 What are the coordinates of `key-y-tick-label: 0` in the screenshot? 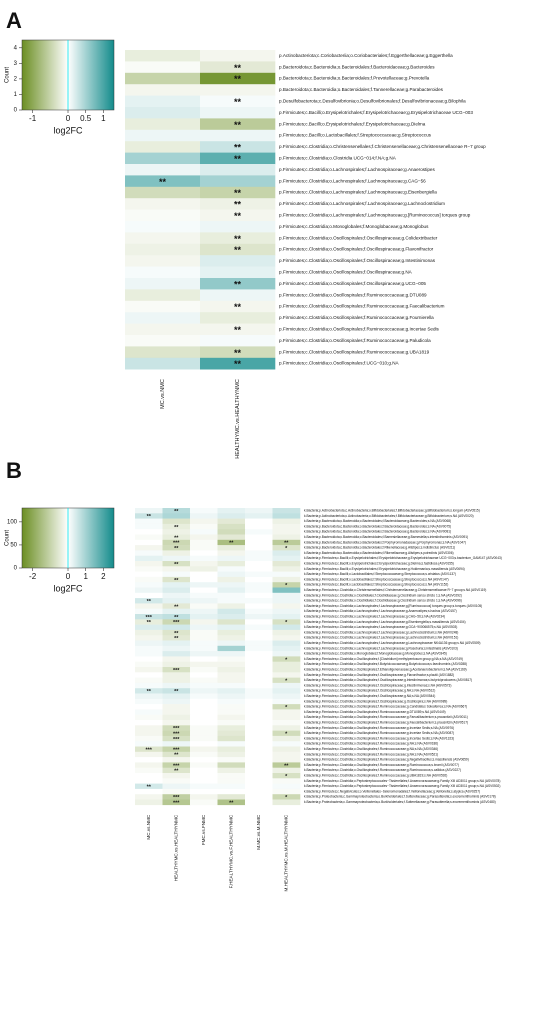 It's located at (16, 569).